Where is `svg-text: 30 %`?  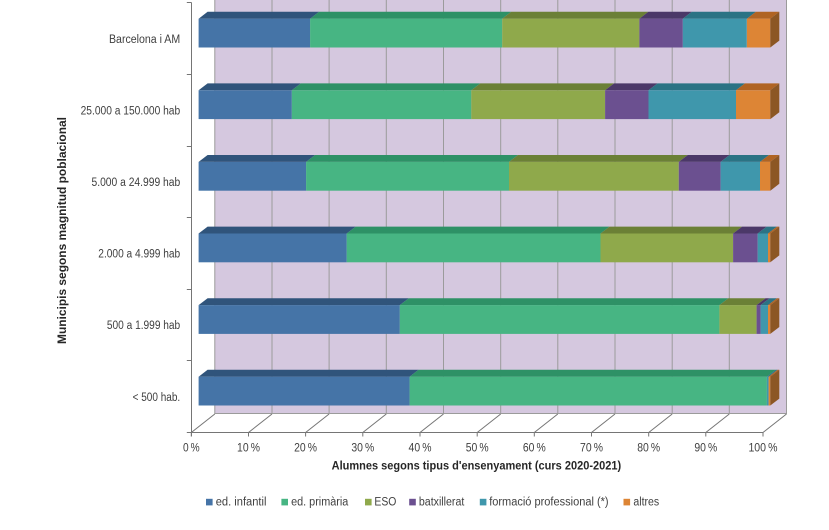
svg-text: 30 % is located at coordinates (362, 448).